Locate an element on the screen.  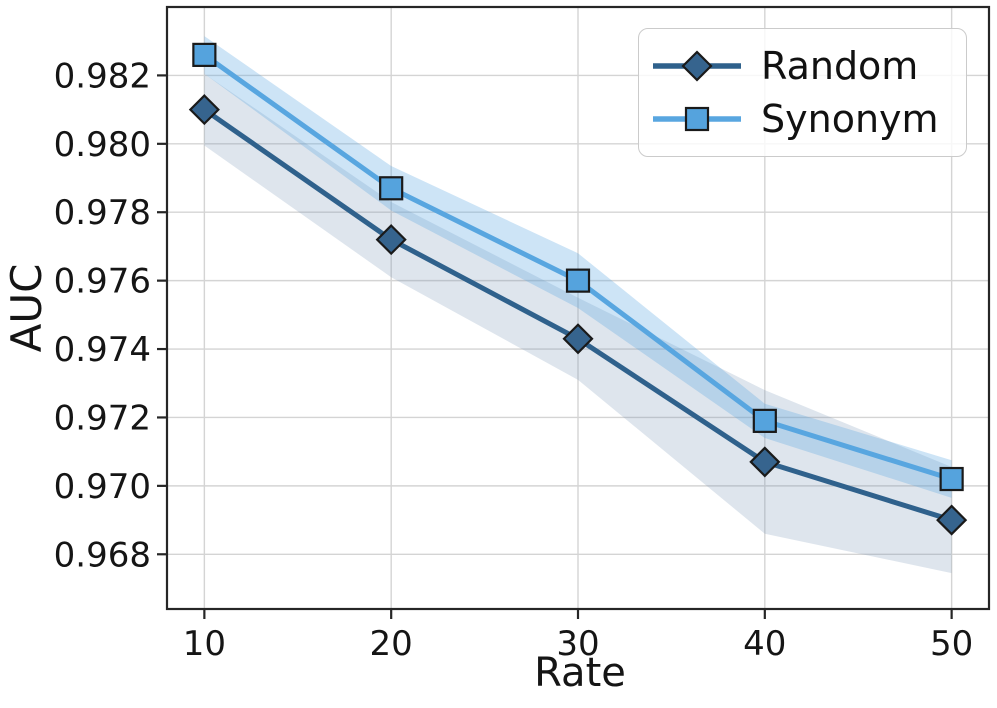
x-tick-label: 30 is located at coordinates (577, 644).